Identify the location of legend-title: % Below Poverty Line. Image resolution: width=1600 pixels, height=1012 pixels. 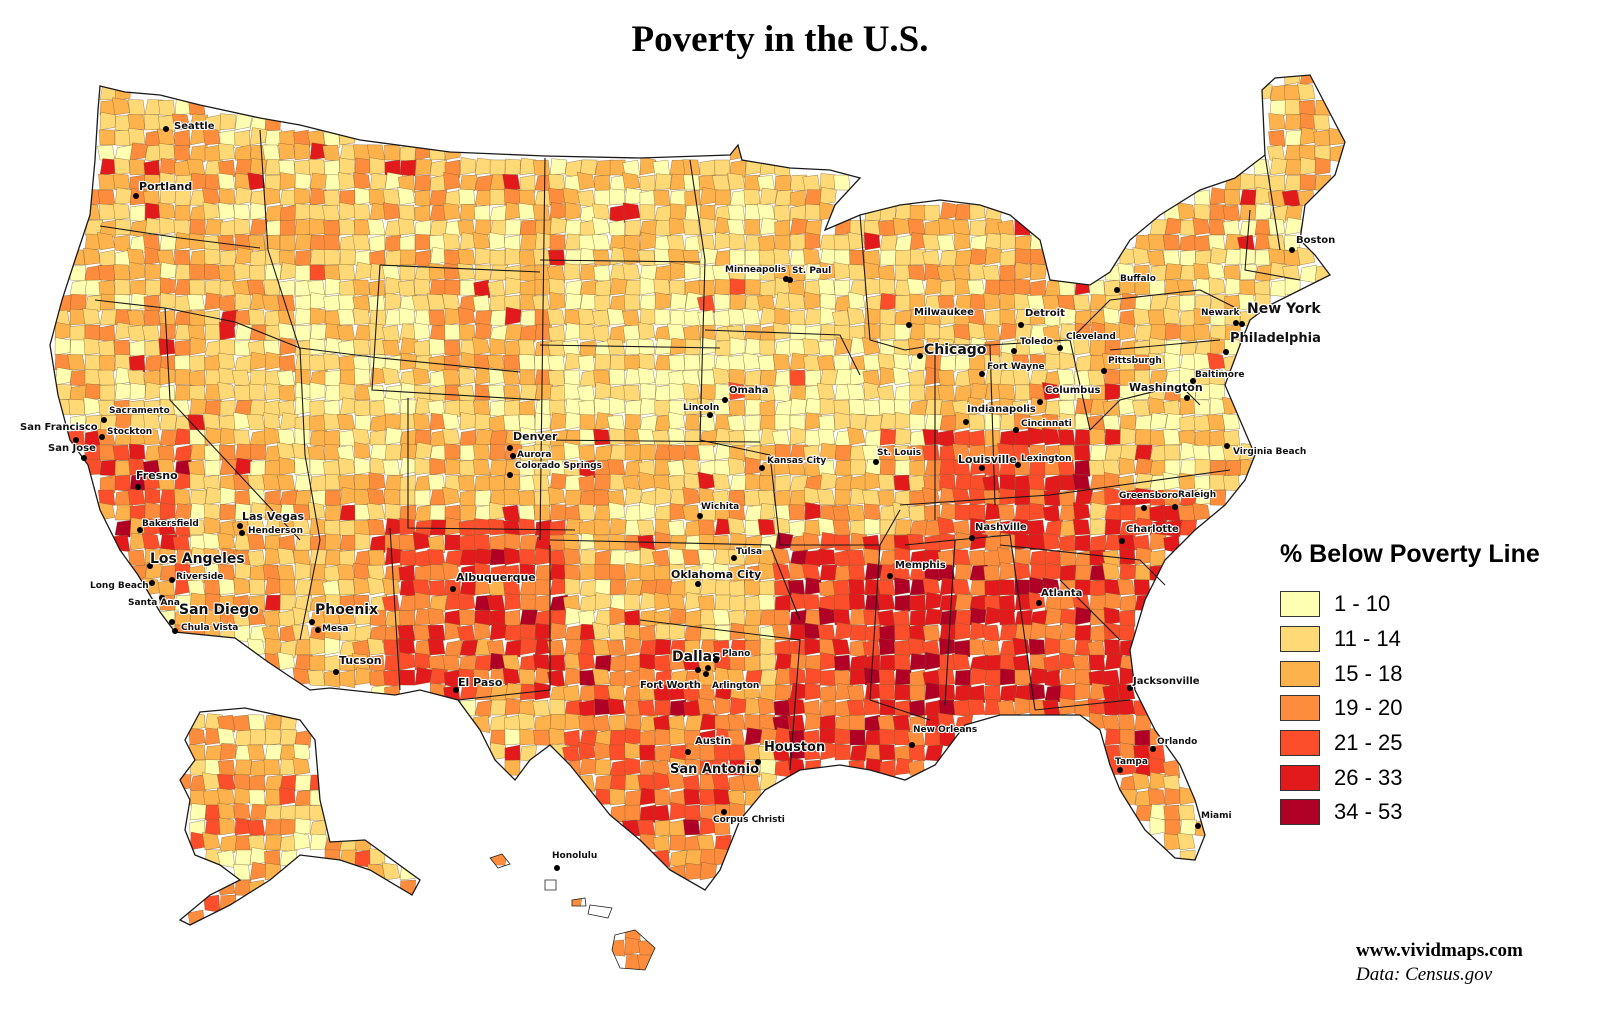
(1410, 554).